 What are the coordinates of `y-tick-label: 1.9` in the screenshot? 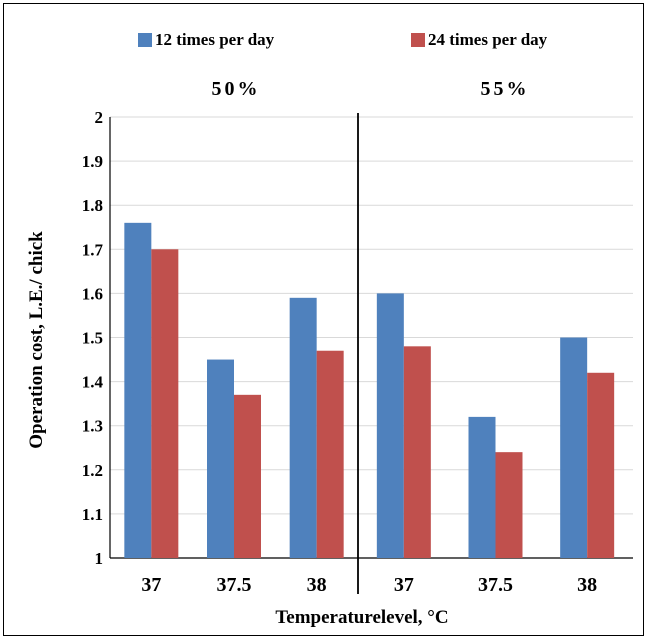 It's located at (92, 161).